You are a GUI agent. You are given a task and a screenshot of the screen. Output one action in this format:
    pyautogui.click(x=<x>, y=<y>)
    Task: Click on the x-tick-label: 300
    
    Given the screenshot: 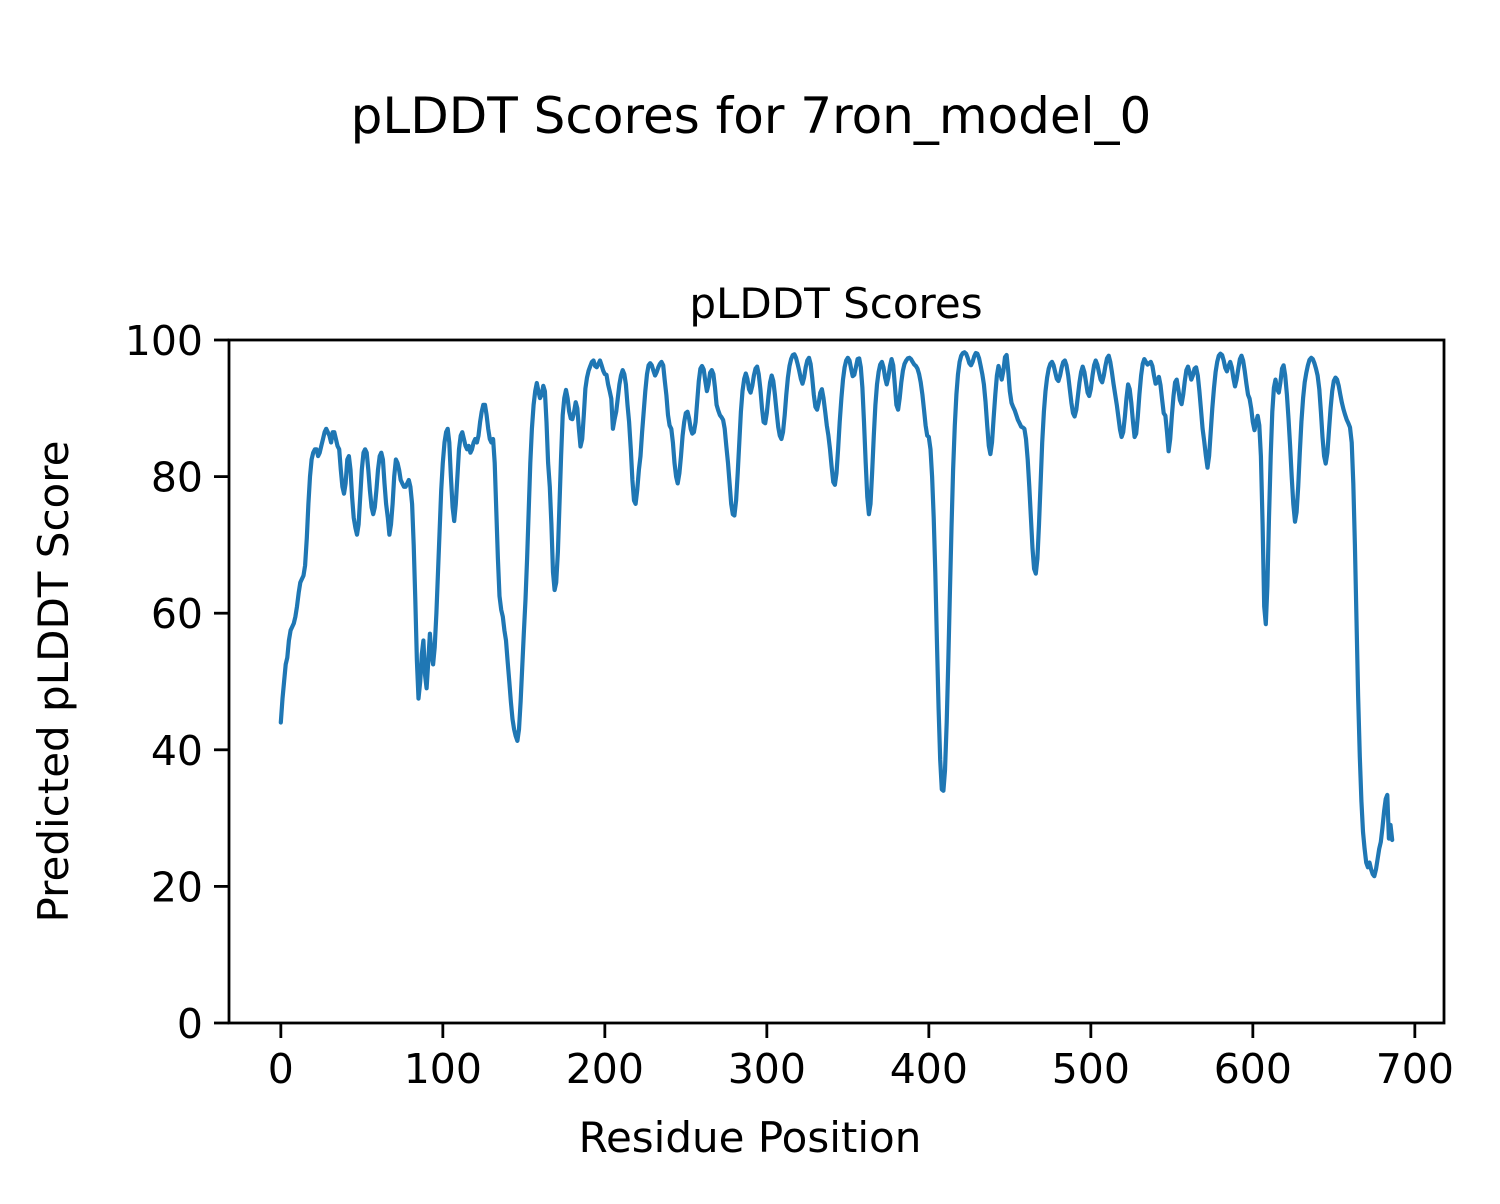 What is the action you would take?
    pyautogui.click(x=767, y=1069)
    